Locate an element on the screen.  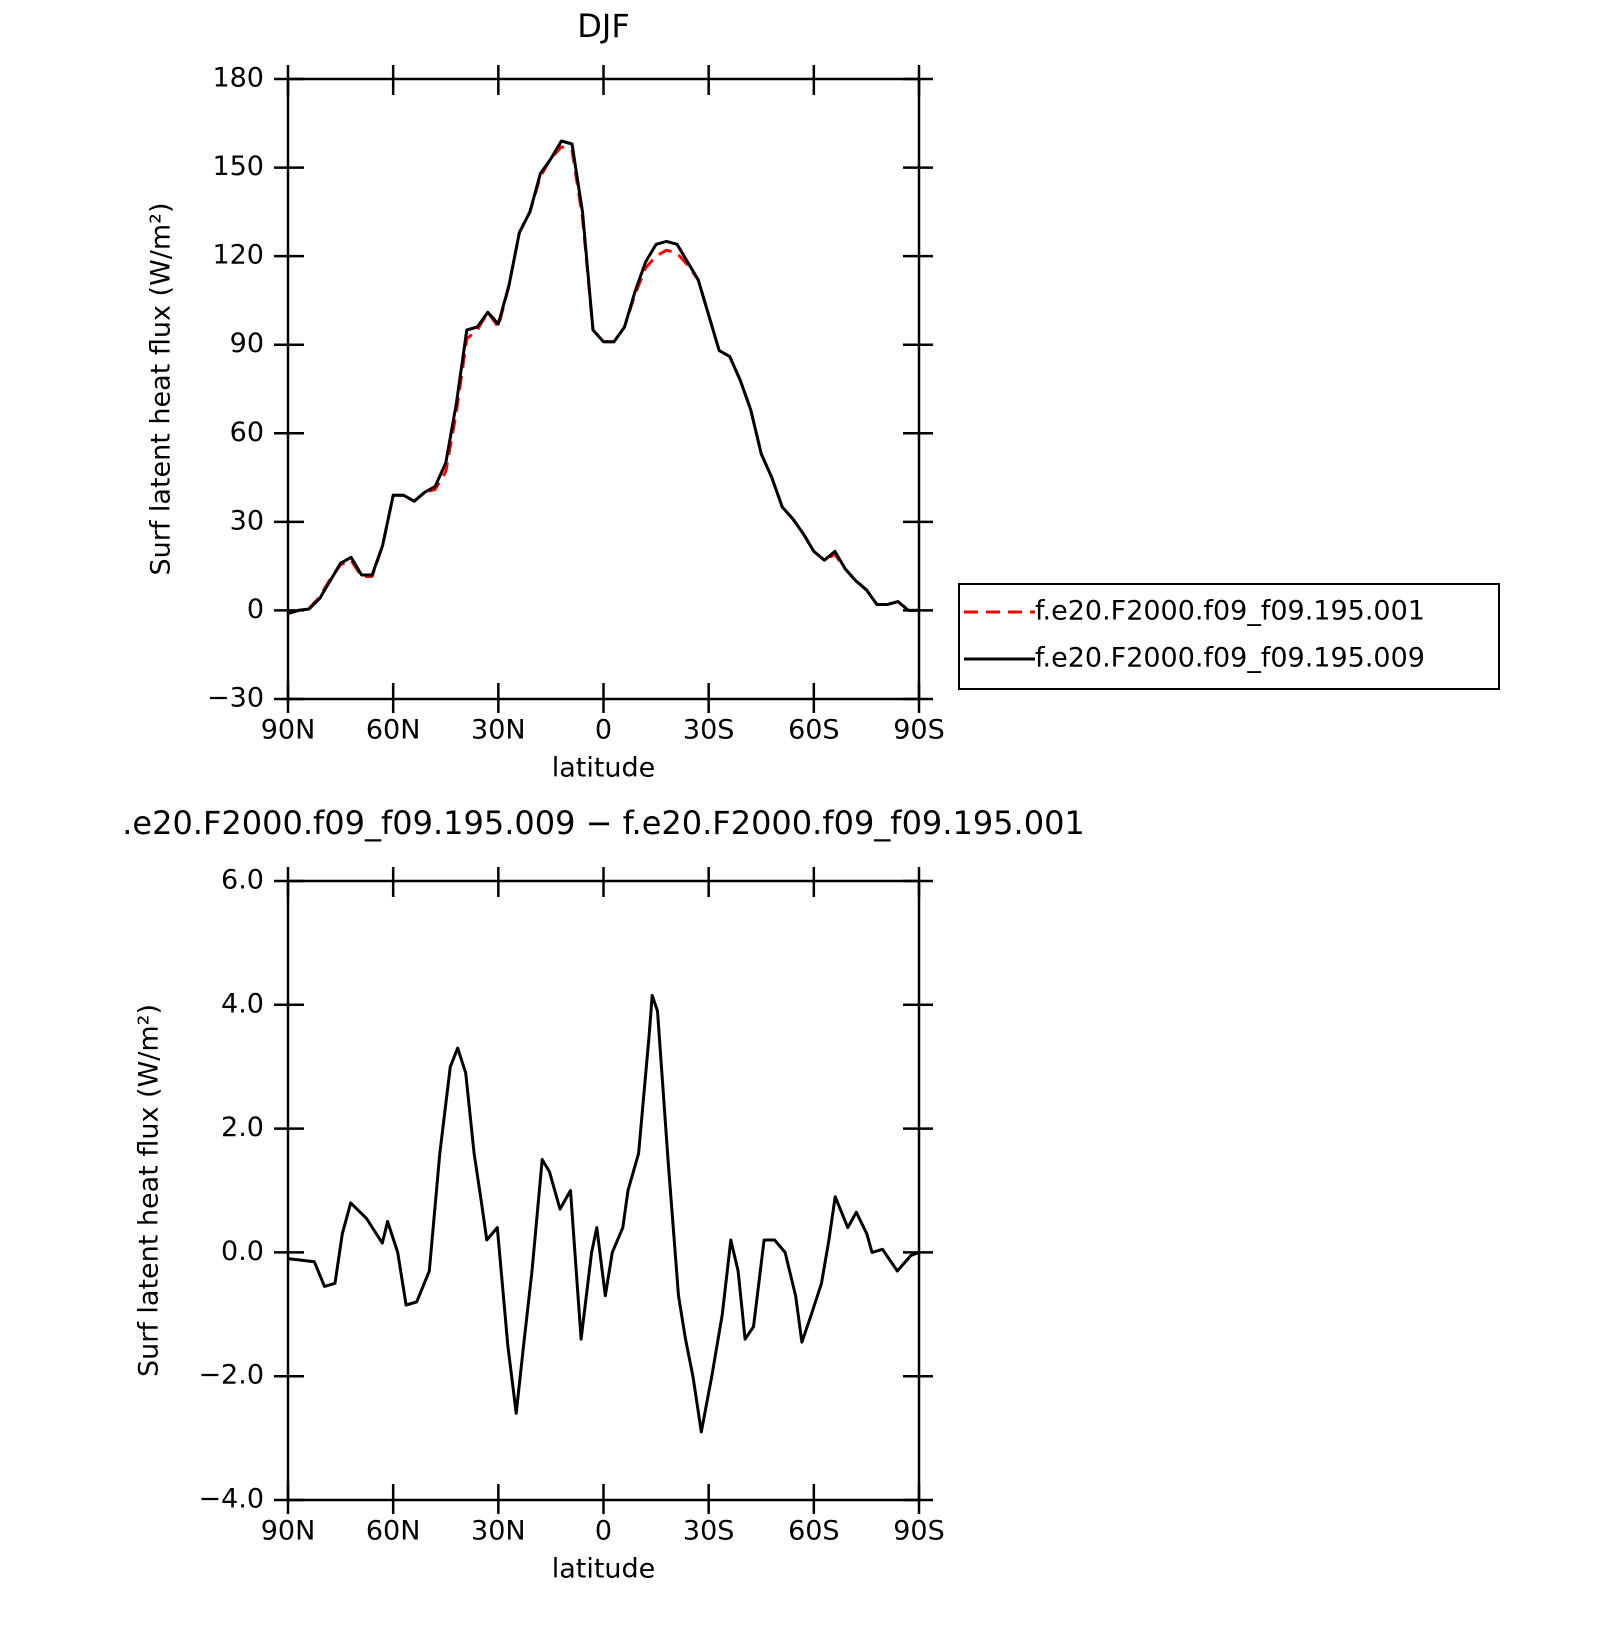
y-tick-label: 6.0 is located at coordinates (242, 880).